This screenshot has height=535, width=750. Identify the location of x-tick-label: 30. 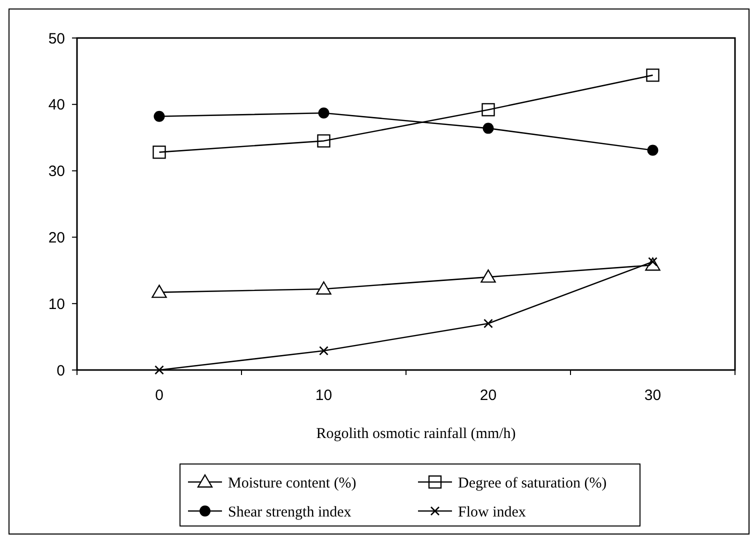
(653, 395).